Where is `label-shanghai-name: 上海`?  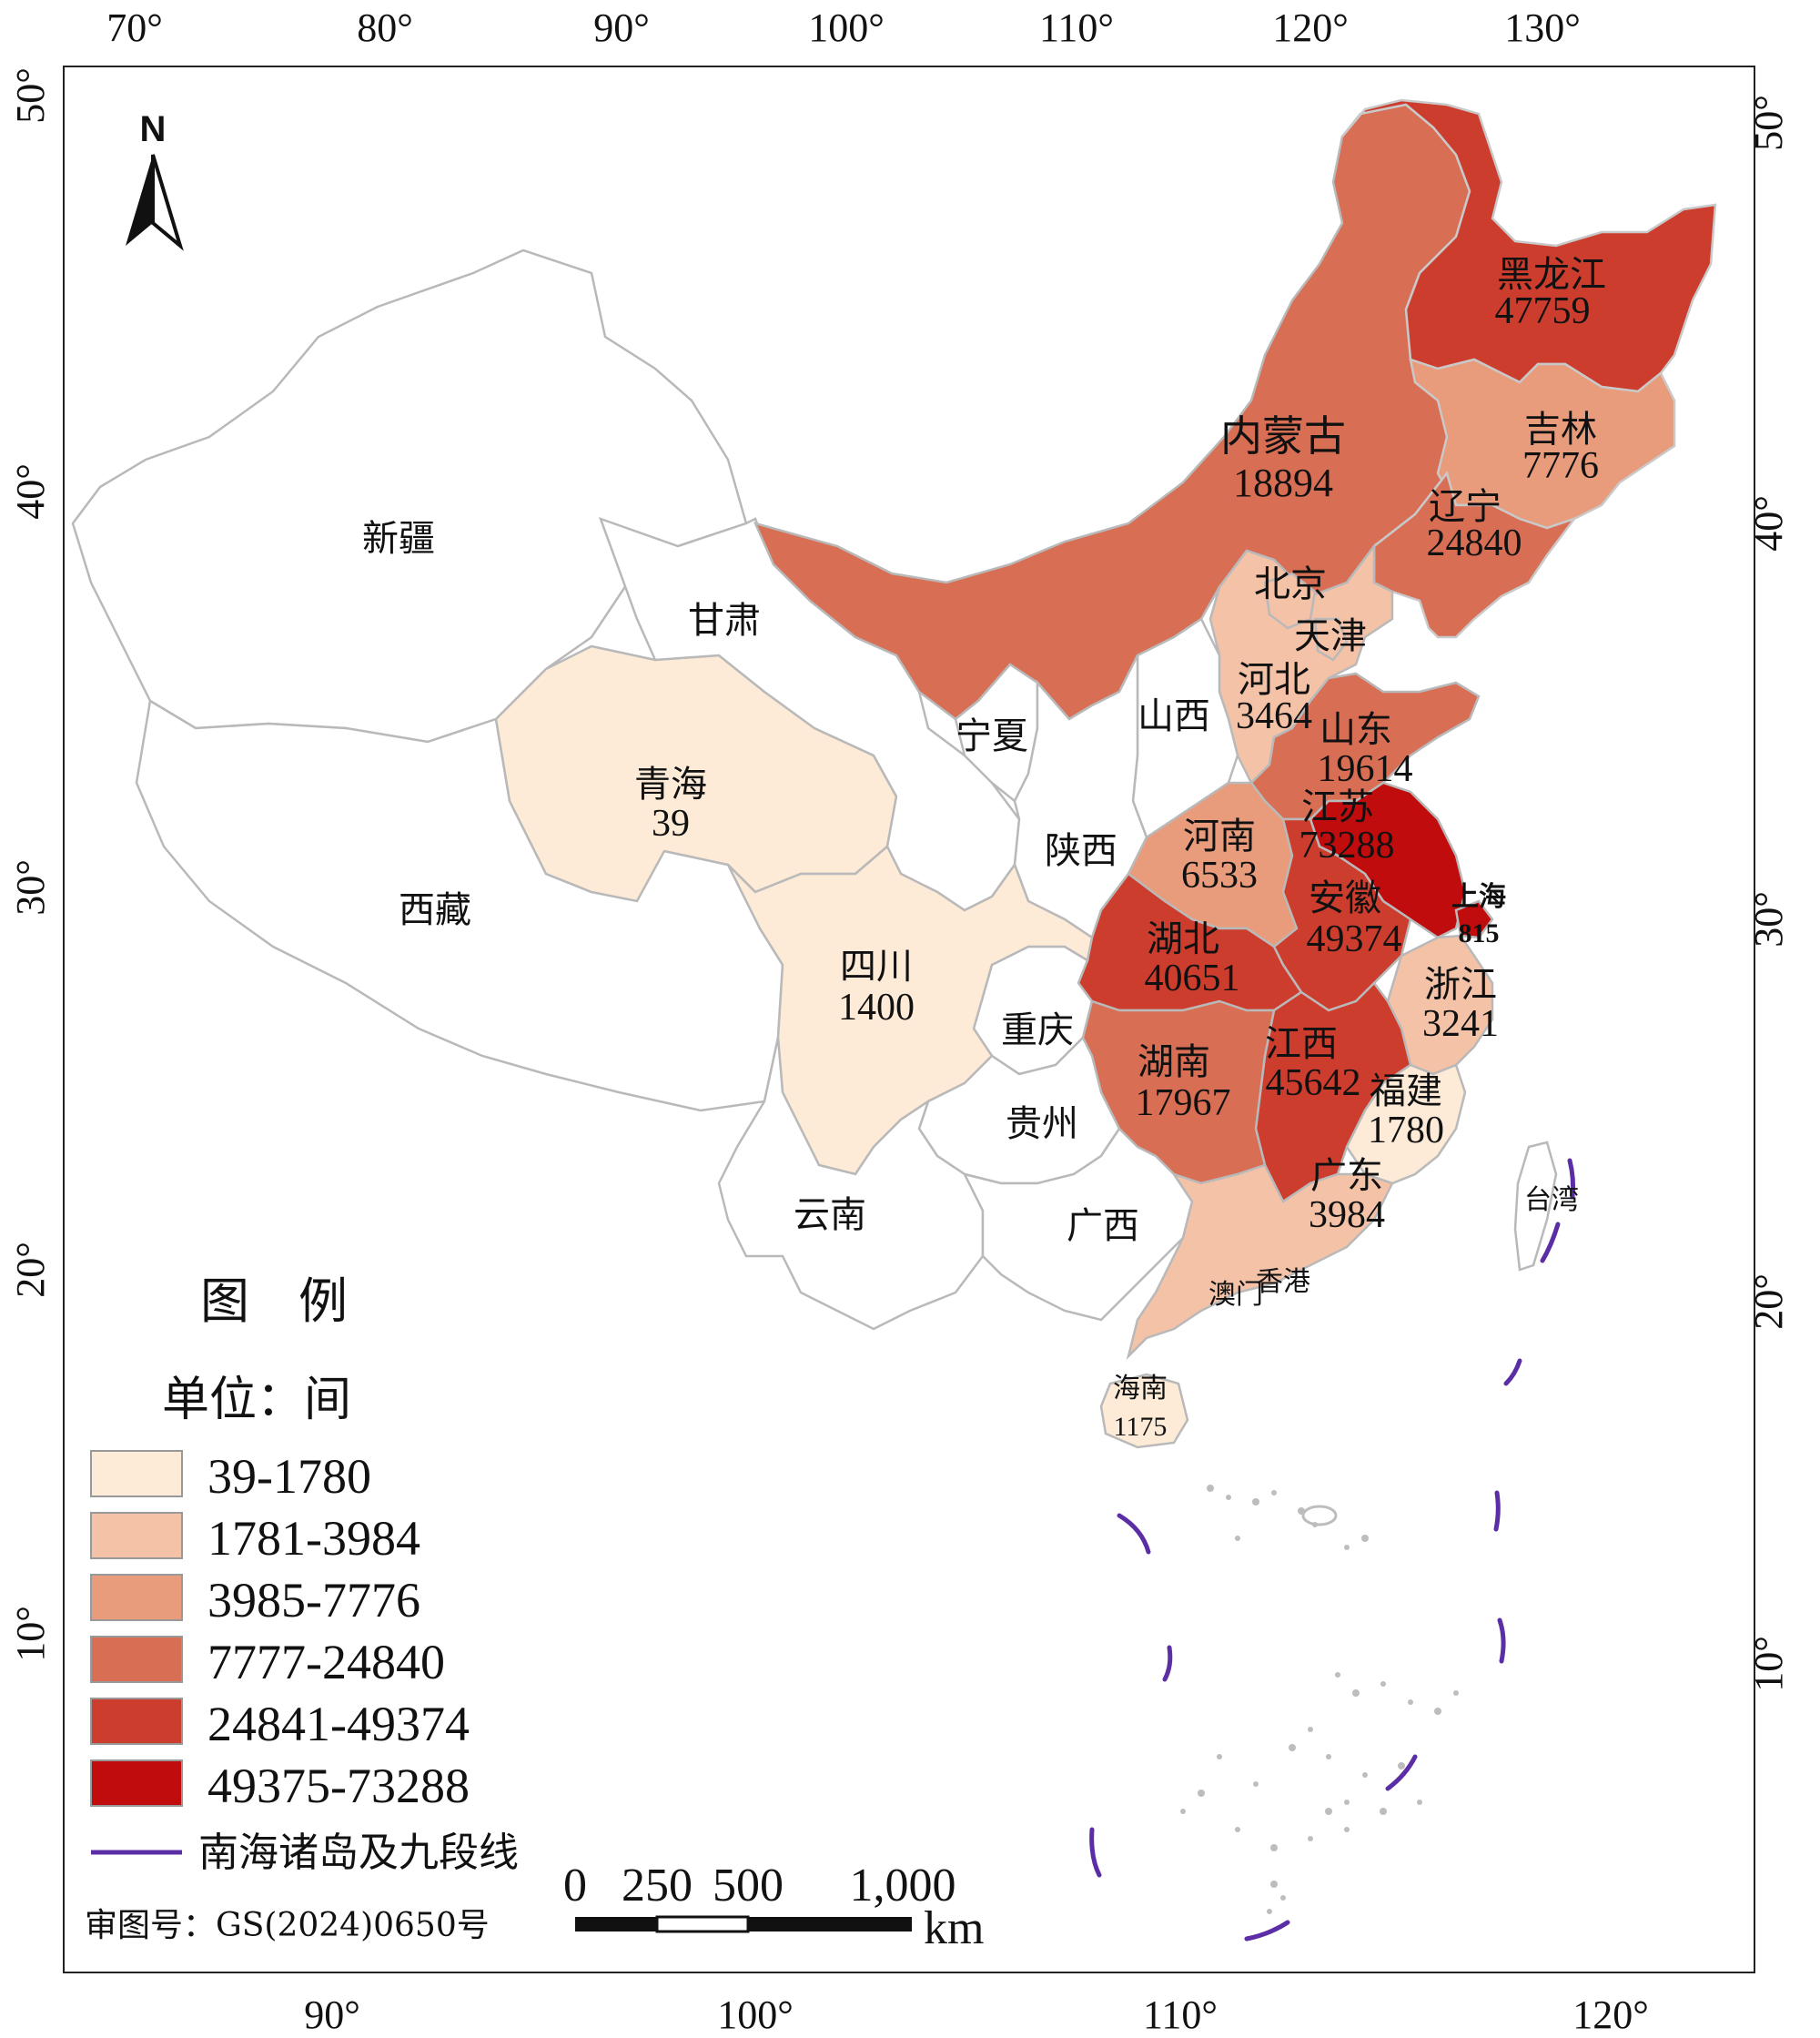 label-shanghai-name: 上海 is located at coordinates (1479, 897).